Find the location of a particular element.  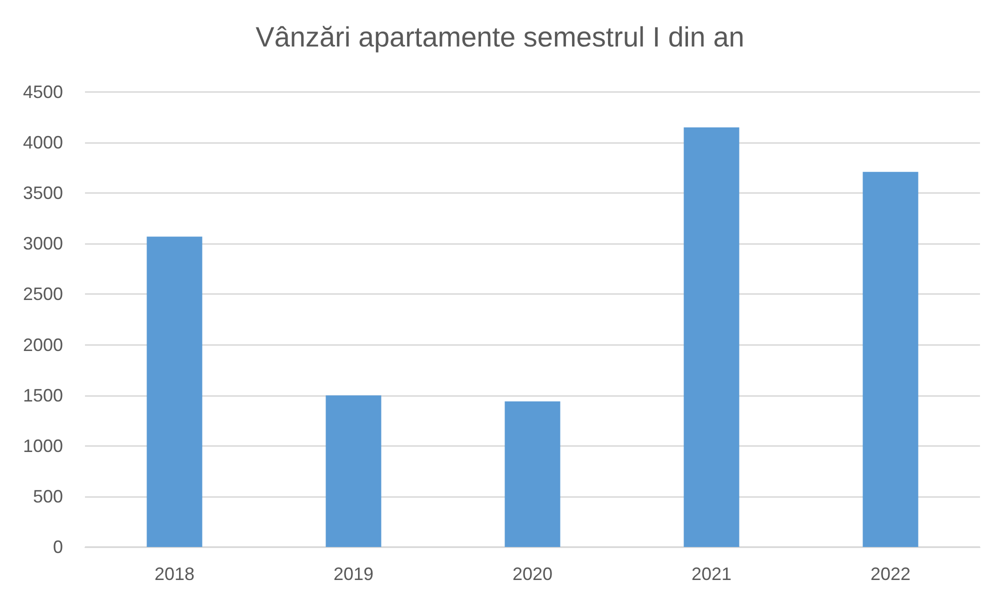

x-tick-label: 2020 is located at coordinates (532, 574).